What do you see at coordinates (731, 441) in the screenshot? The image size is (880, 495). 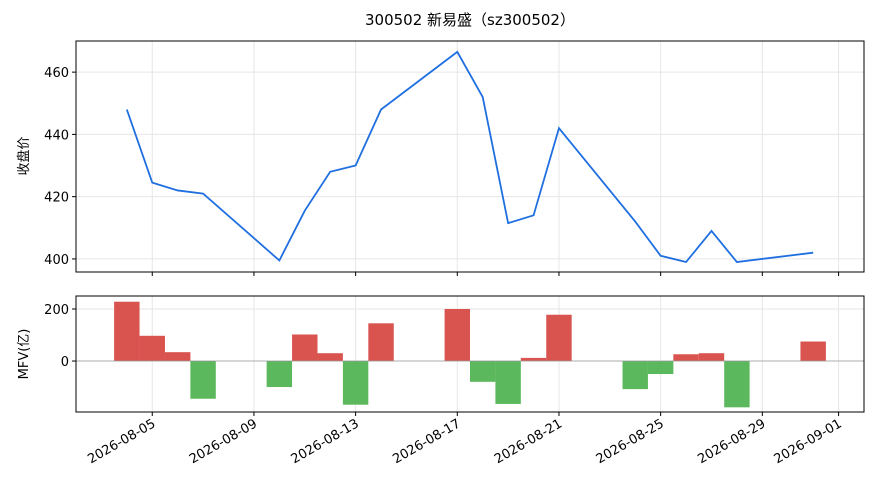 I see `x-tick-label: 2026-08-29` at bounding box center [731, 441].